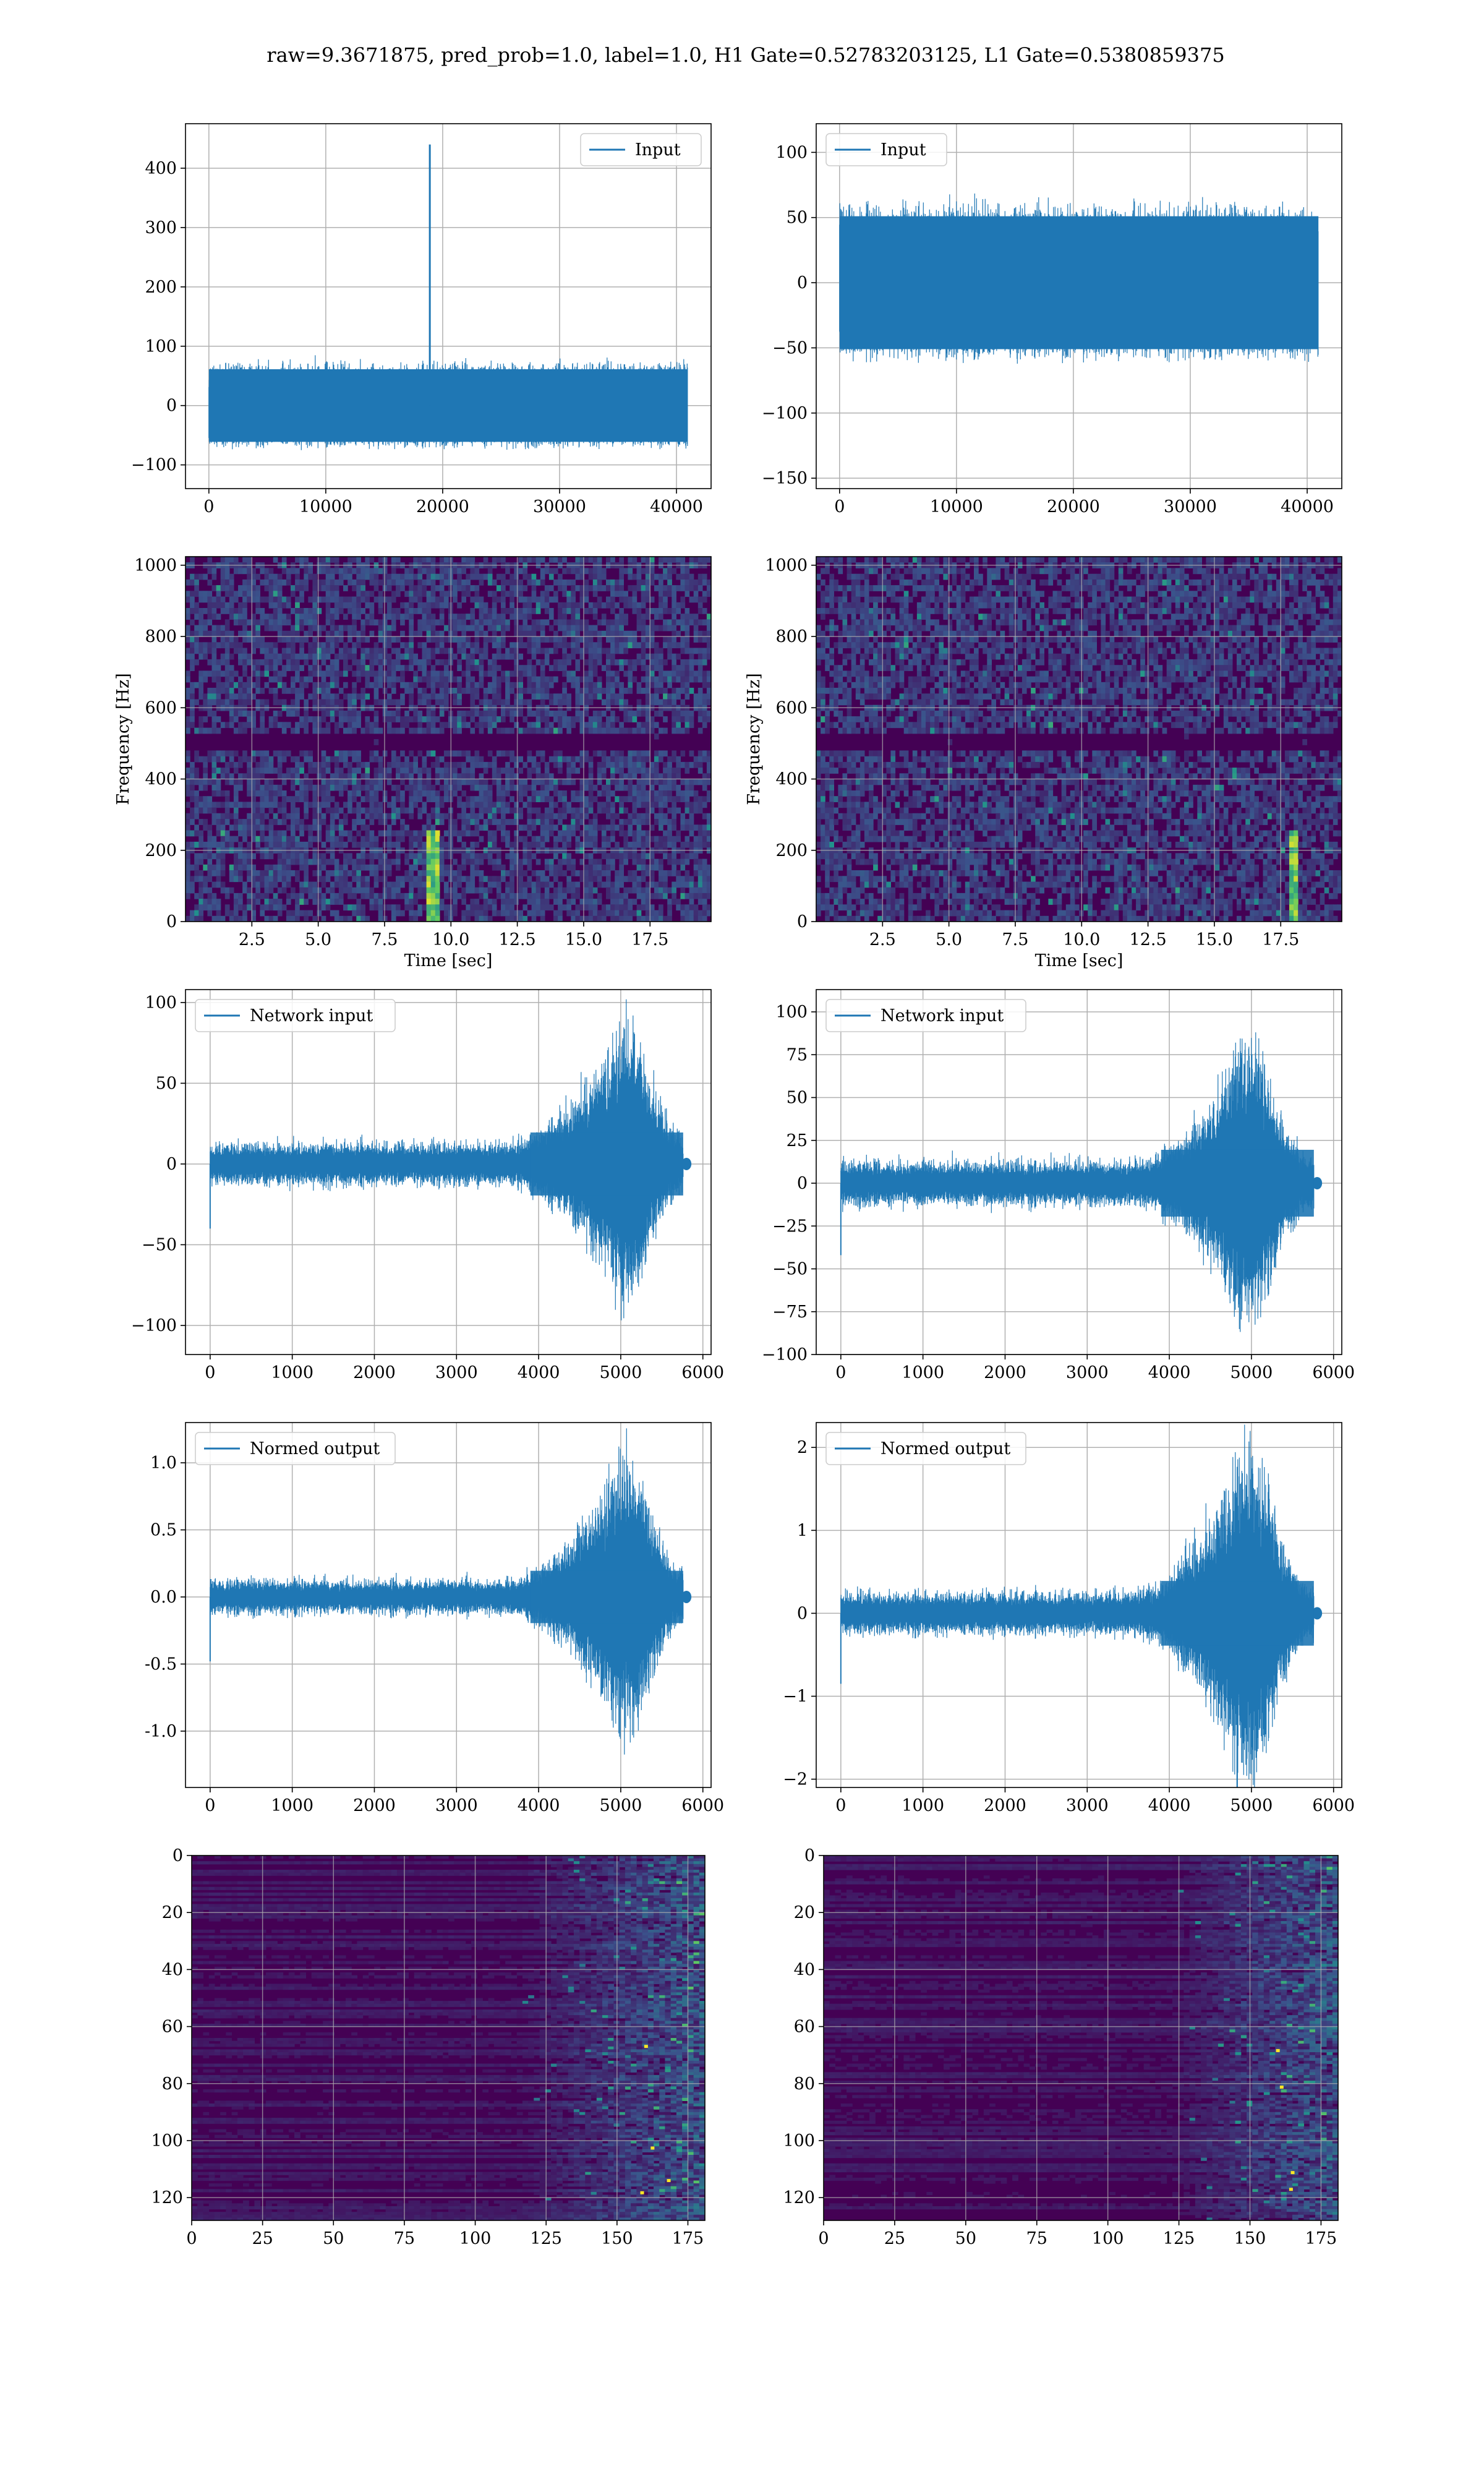 This screenshot has width=1484, height=2474. Describe the element at coordinates (797, 218) in the screenshot. I see `y-tick-label: 50` at that location.